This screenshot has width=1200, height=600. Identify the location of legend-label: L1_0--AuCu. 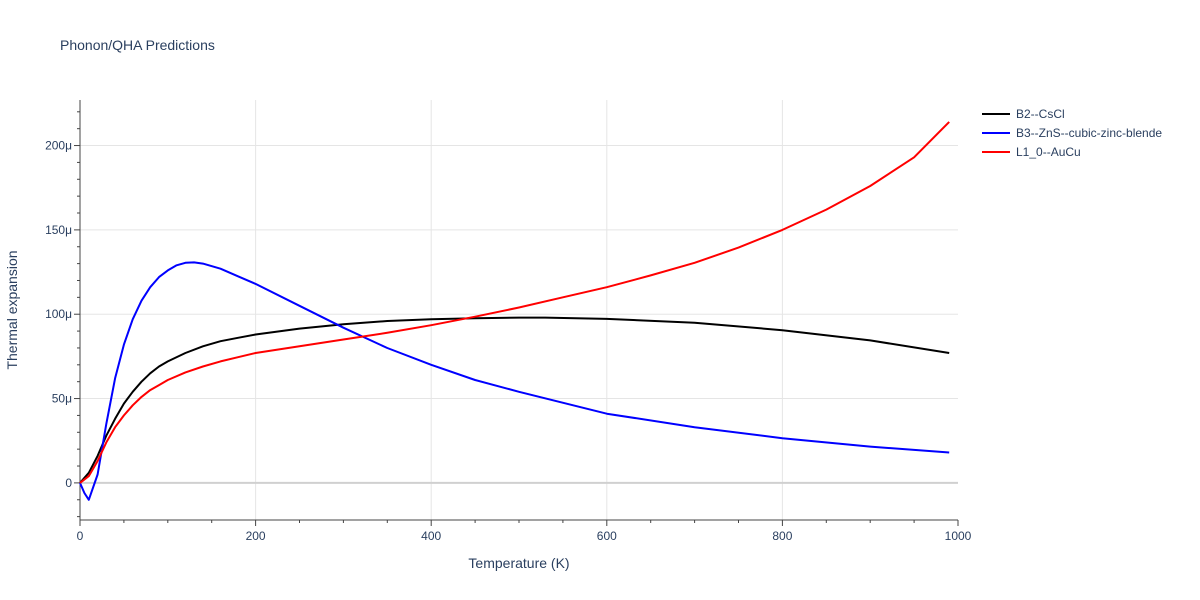
(1048, 152).